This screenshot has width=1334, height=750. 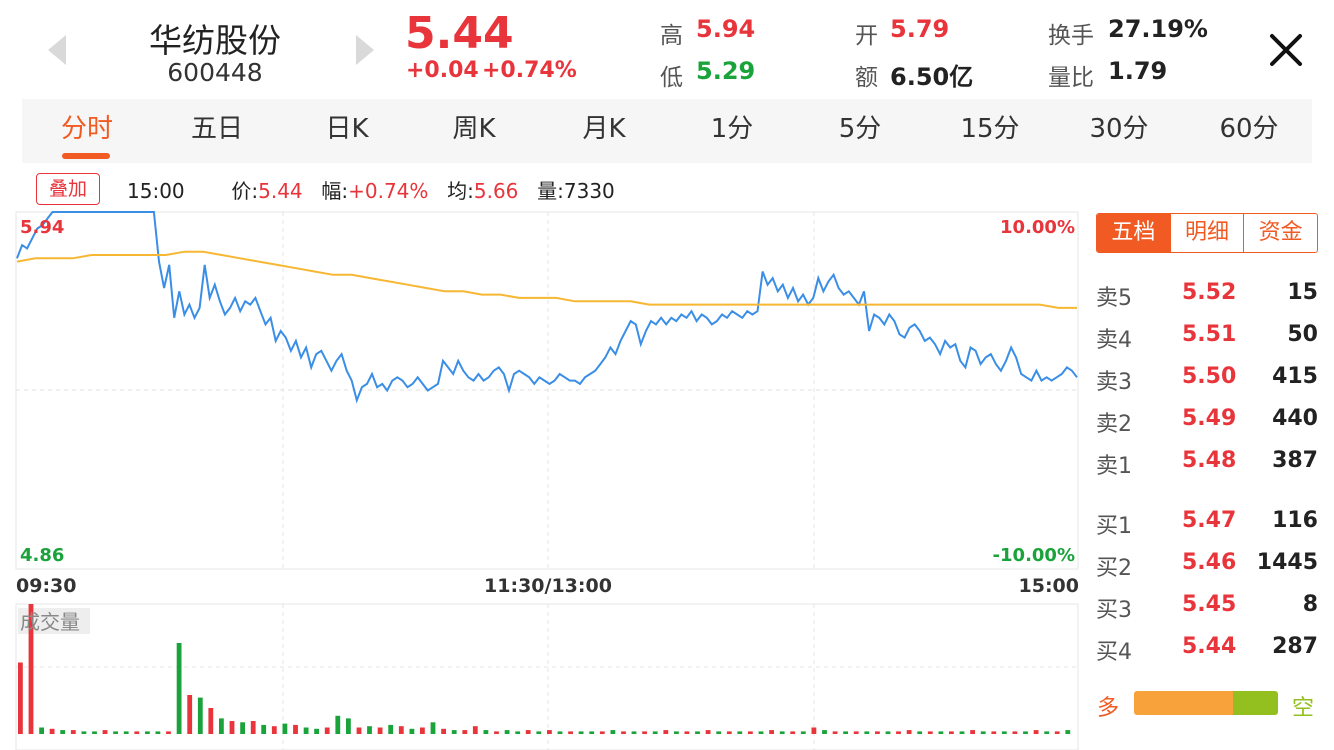 What do you see at coordinates (1114, 382) in the screenshot?
I see `ask-label: 卖3` at bounding box center [1114, 382].